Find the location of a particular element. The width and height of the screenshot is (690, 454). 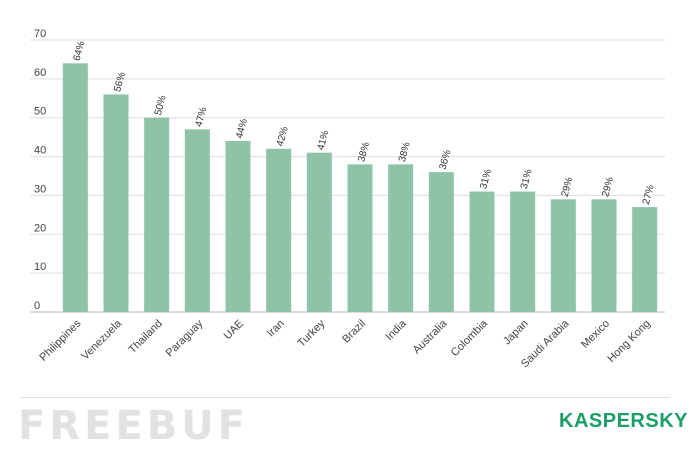

data-label: 27% is located at coordinates (649, 195).